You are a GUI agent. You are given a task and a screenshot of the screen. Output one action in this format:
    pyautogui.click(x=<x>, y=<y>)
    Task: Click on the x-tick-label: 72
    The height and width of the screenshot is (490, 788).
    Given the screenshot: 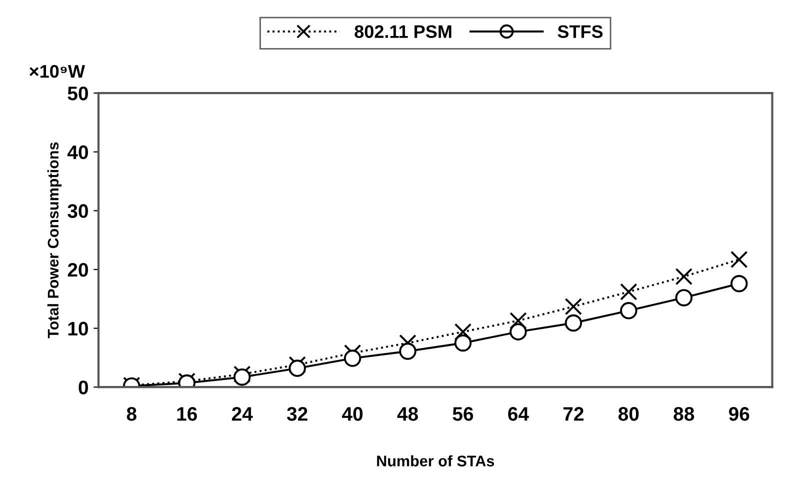 What is the action you would take?
    pyautogui.click(x=573, y=414)
    